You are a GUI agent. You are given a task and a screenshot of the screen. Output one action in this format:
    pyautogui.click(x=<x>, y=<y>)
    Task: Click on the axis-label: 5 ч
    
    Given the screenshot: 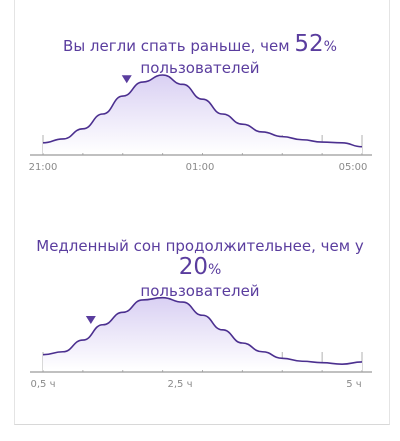 What is the action you would take?
    pyautogui.click(x=353, y=384)
    